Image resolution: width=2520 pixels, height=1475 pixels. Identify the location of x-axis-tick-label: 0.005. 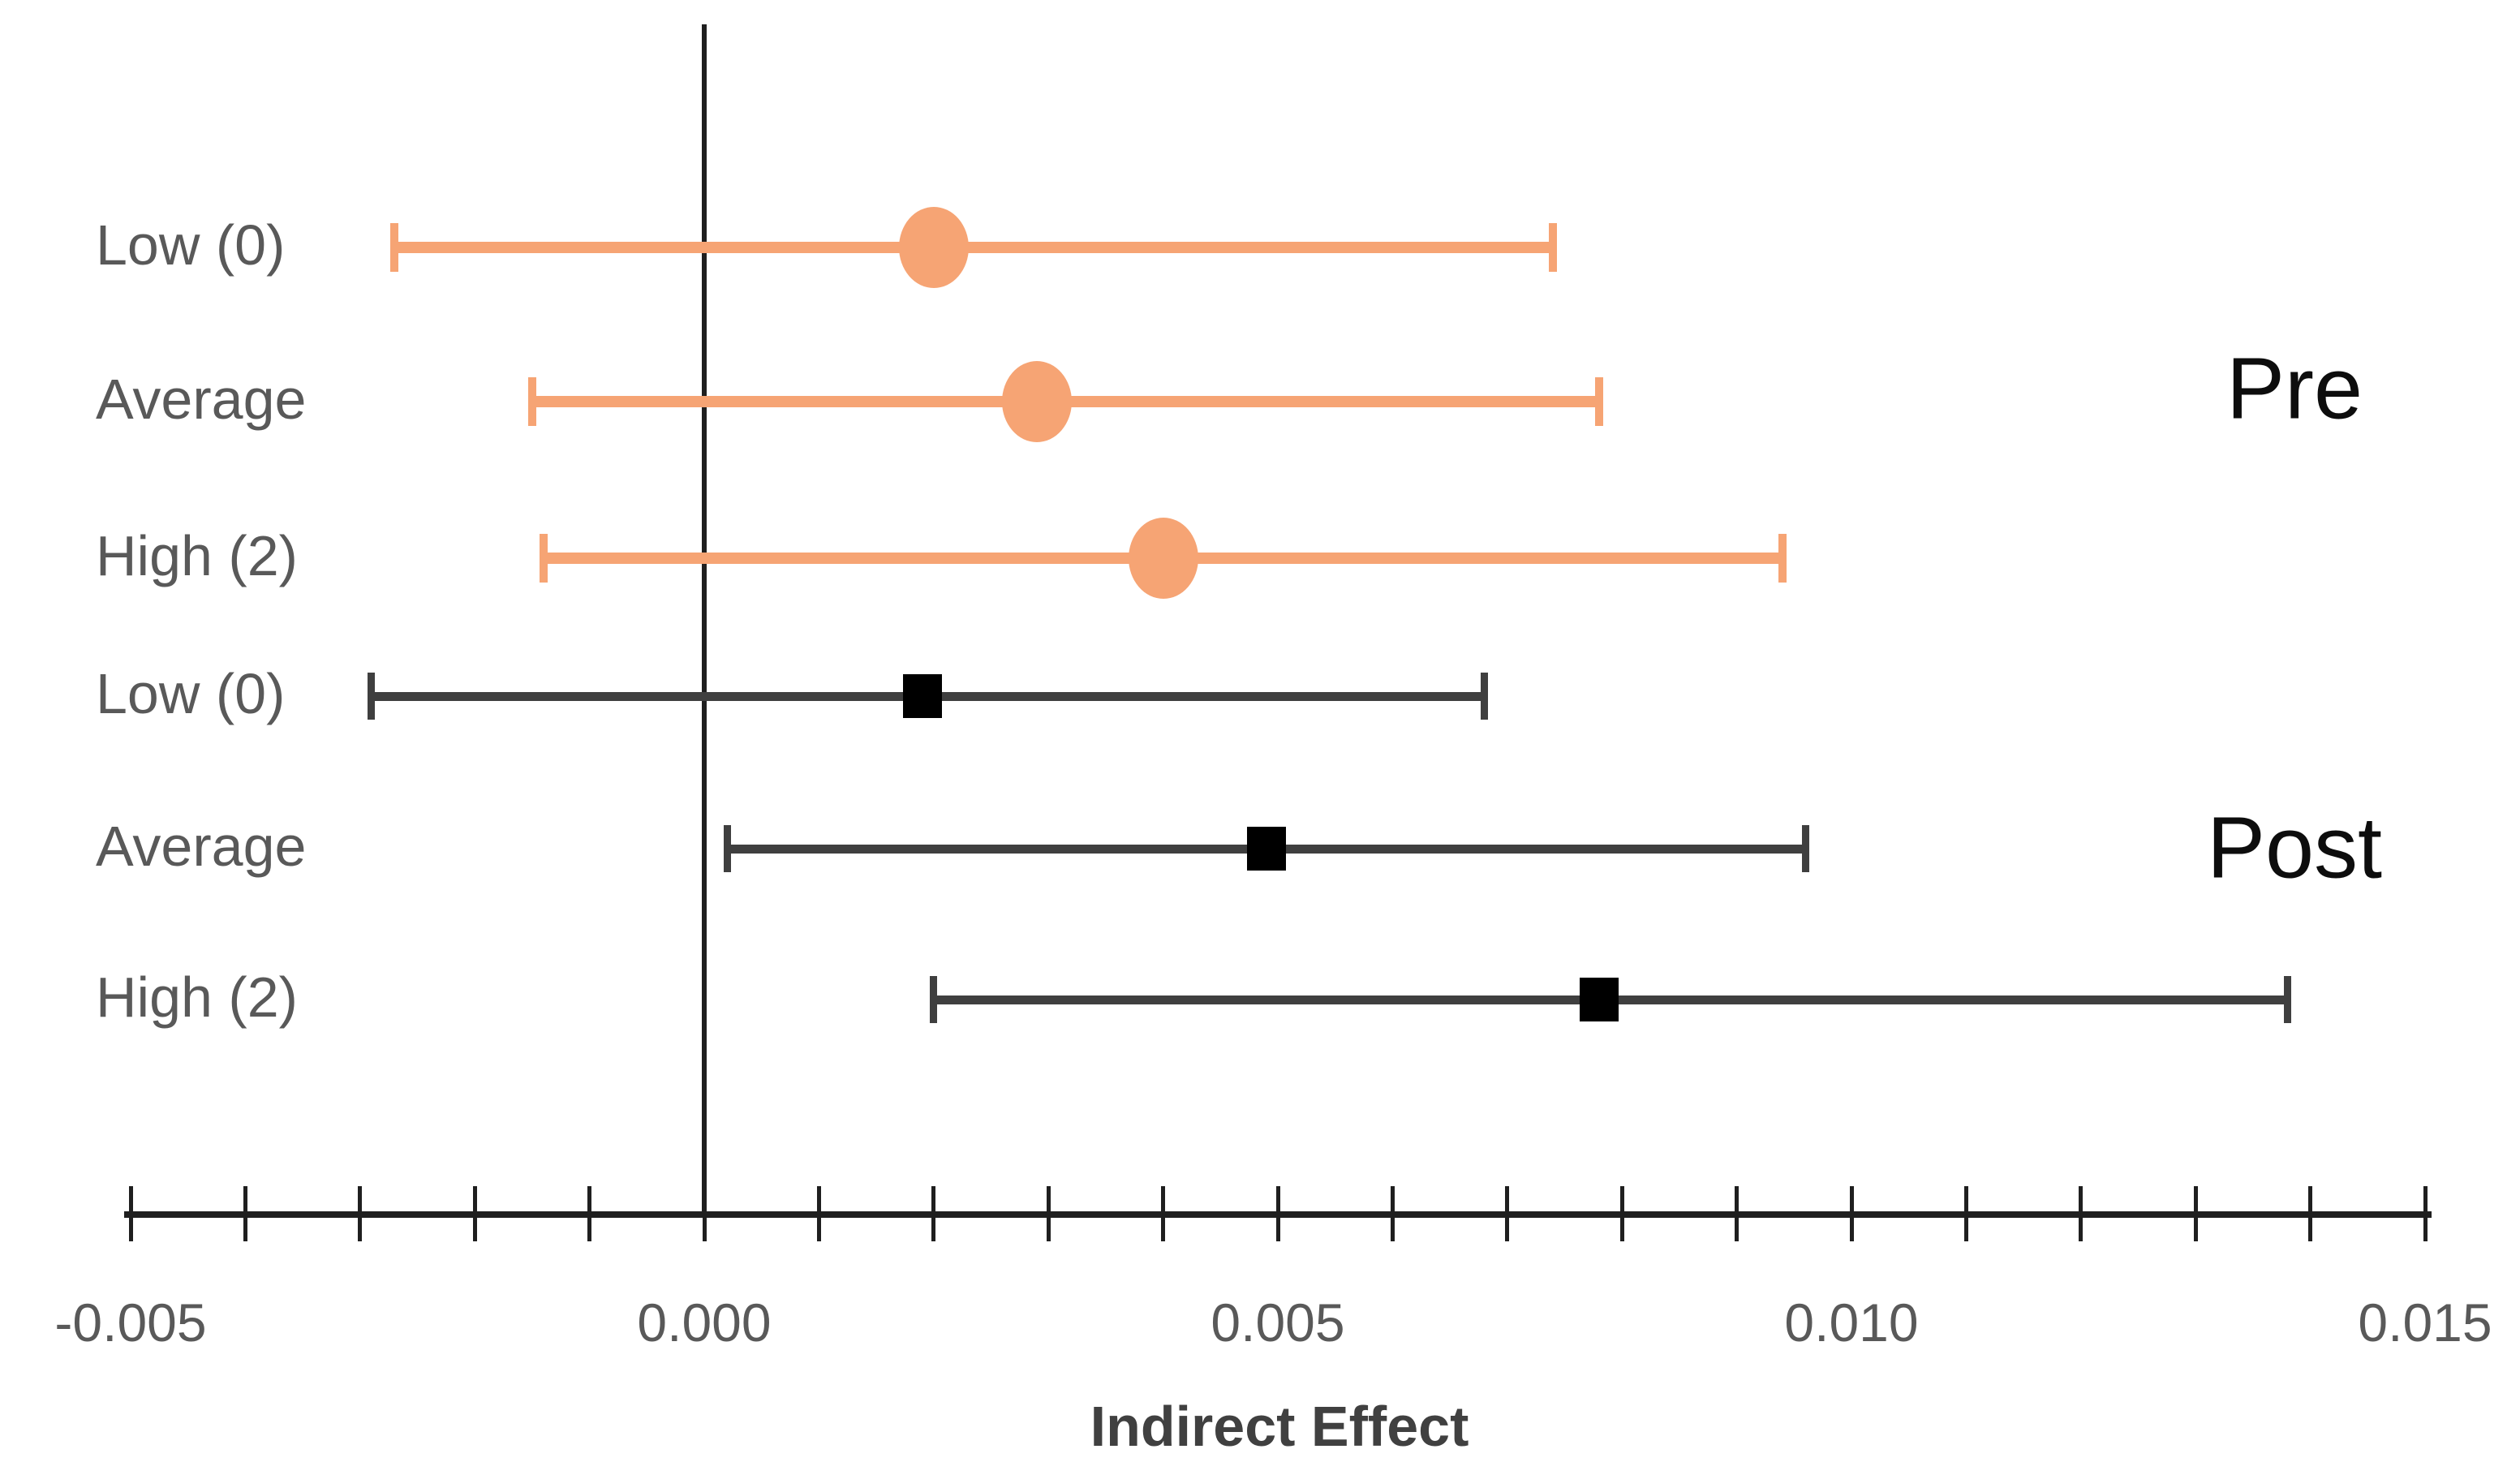
(1278, 1322).